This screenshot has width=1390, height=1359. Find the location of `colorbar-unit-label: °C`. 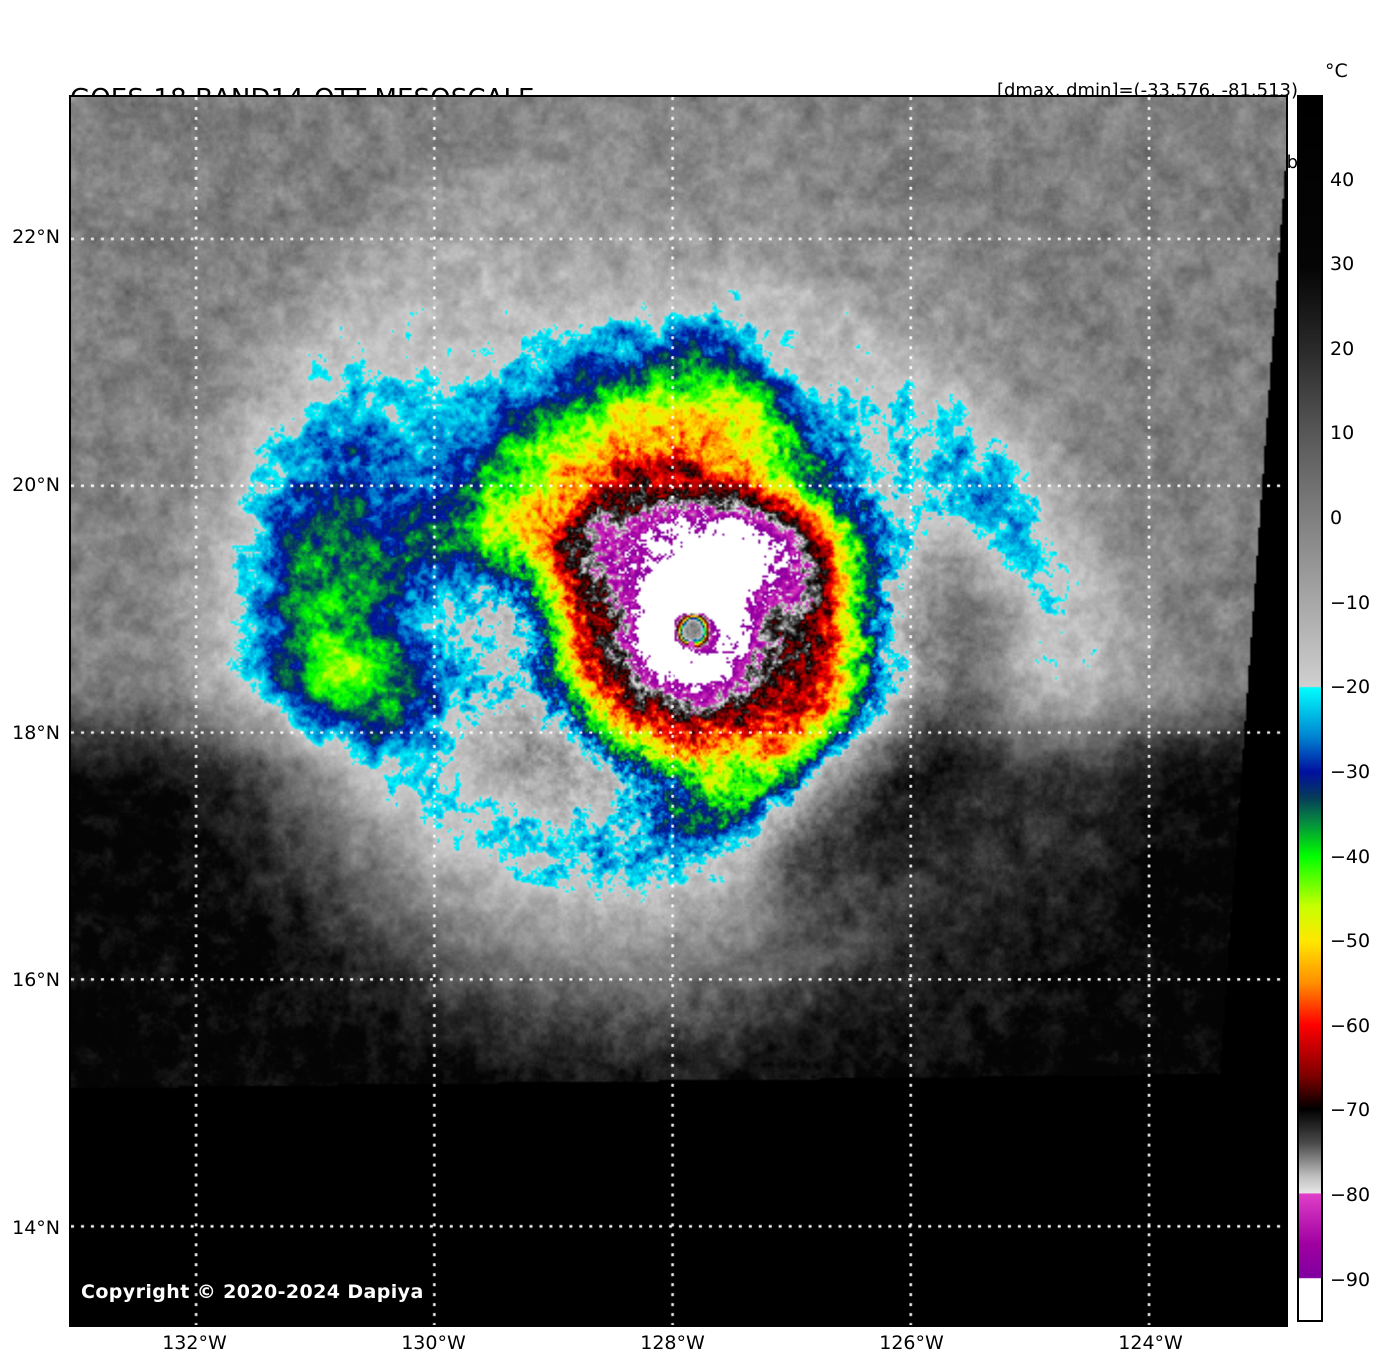

colorbar-unit-label: °C is located at coordinates (1336, 71).